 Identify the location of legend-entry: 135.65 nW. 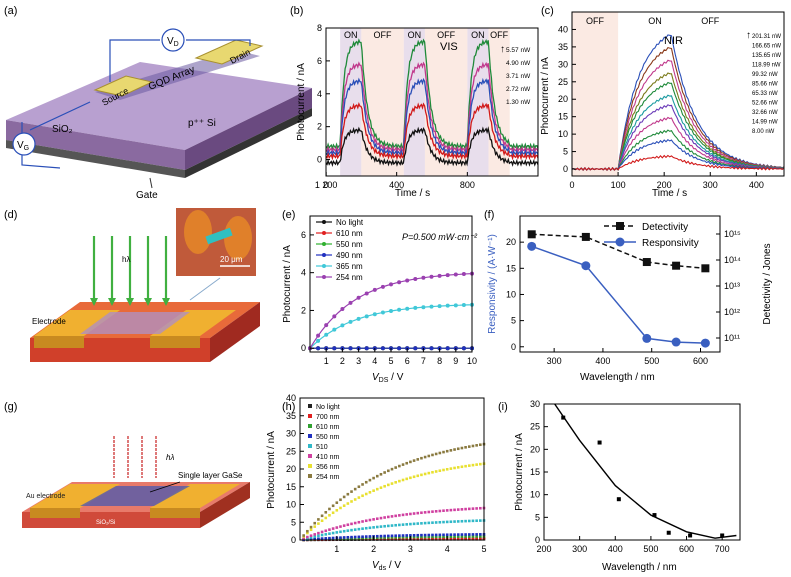
(766, 56).